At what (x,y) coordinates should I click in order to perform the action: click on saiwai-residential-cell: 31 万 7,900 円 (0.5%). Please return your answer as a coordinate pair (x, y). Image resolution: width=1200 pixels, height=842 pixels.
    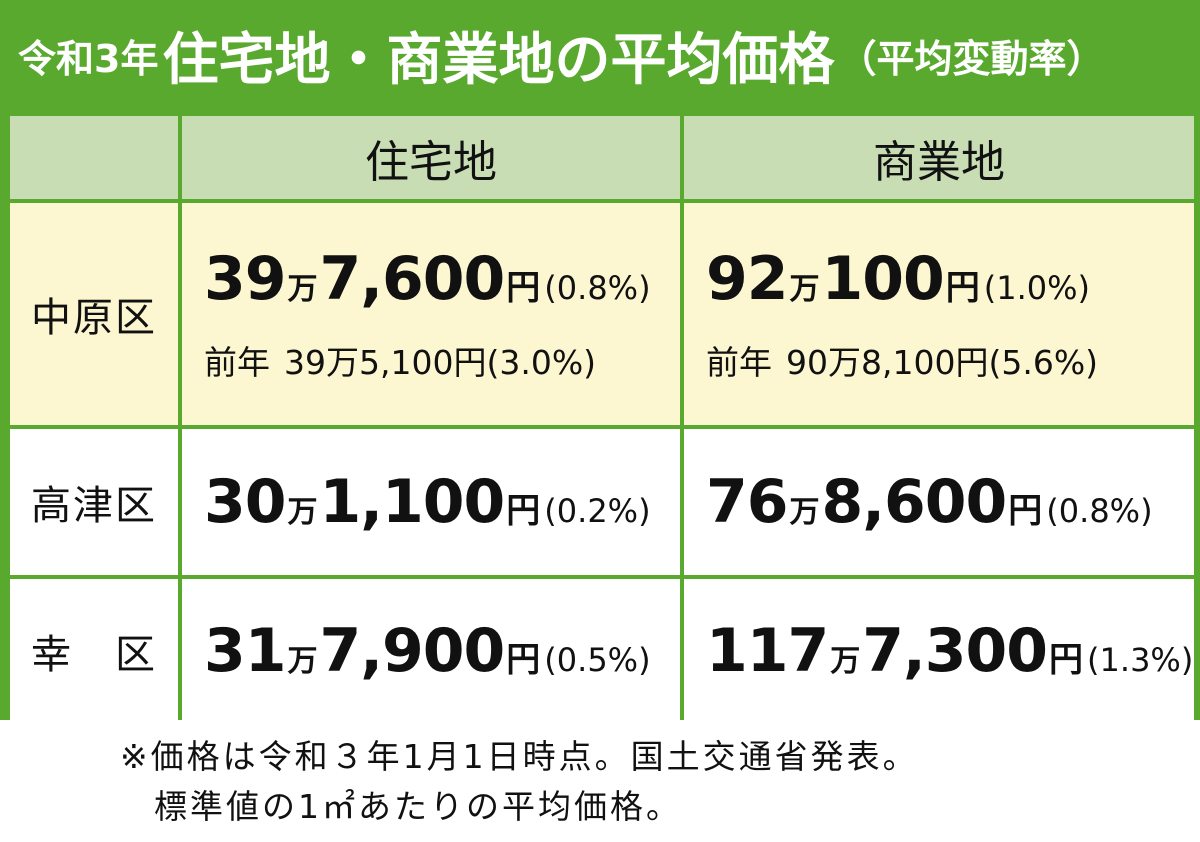
    Looking at the image, I should click on (431, 650).